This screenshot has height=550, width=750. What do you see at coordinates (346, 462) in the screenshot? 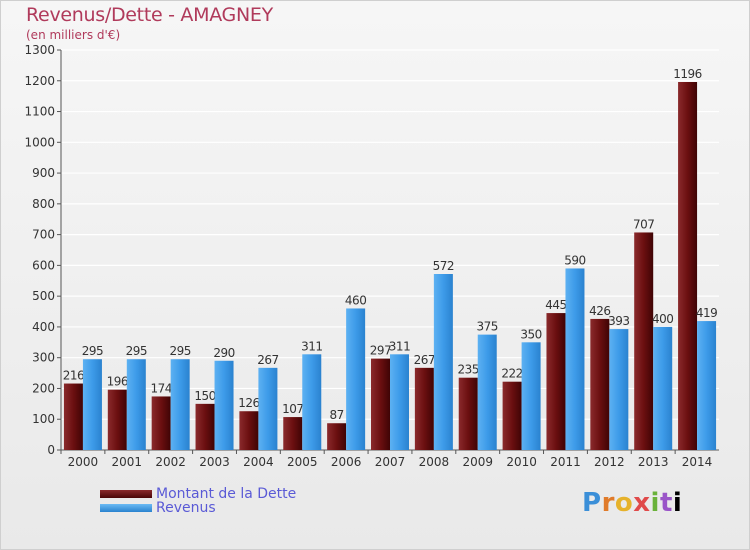
I see `x-tick-label: 2006` at bounding box center [346, 462].